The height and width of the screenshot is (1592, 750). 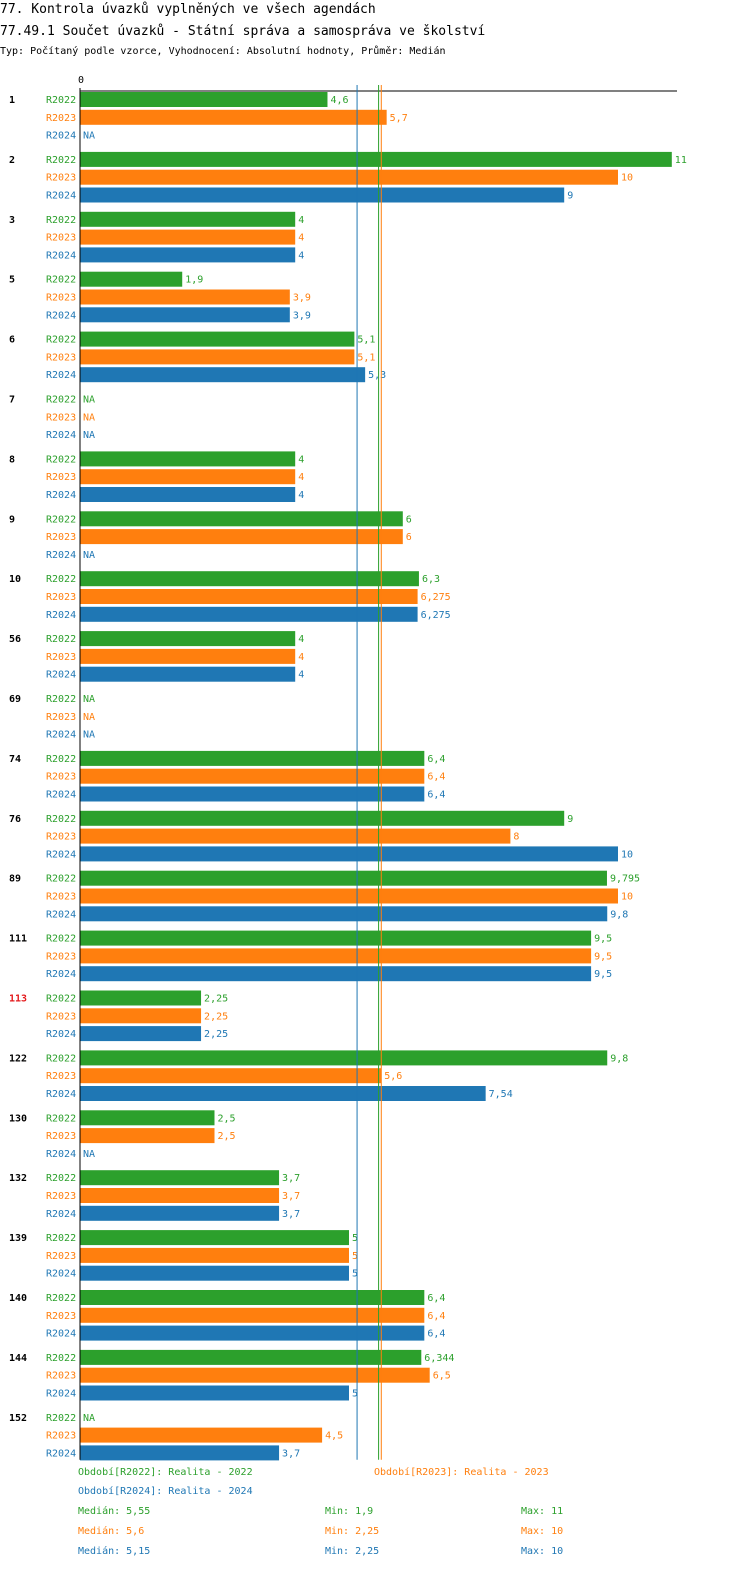 I want to click on category-label: 76, so click(x=15, y=819).